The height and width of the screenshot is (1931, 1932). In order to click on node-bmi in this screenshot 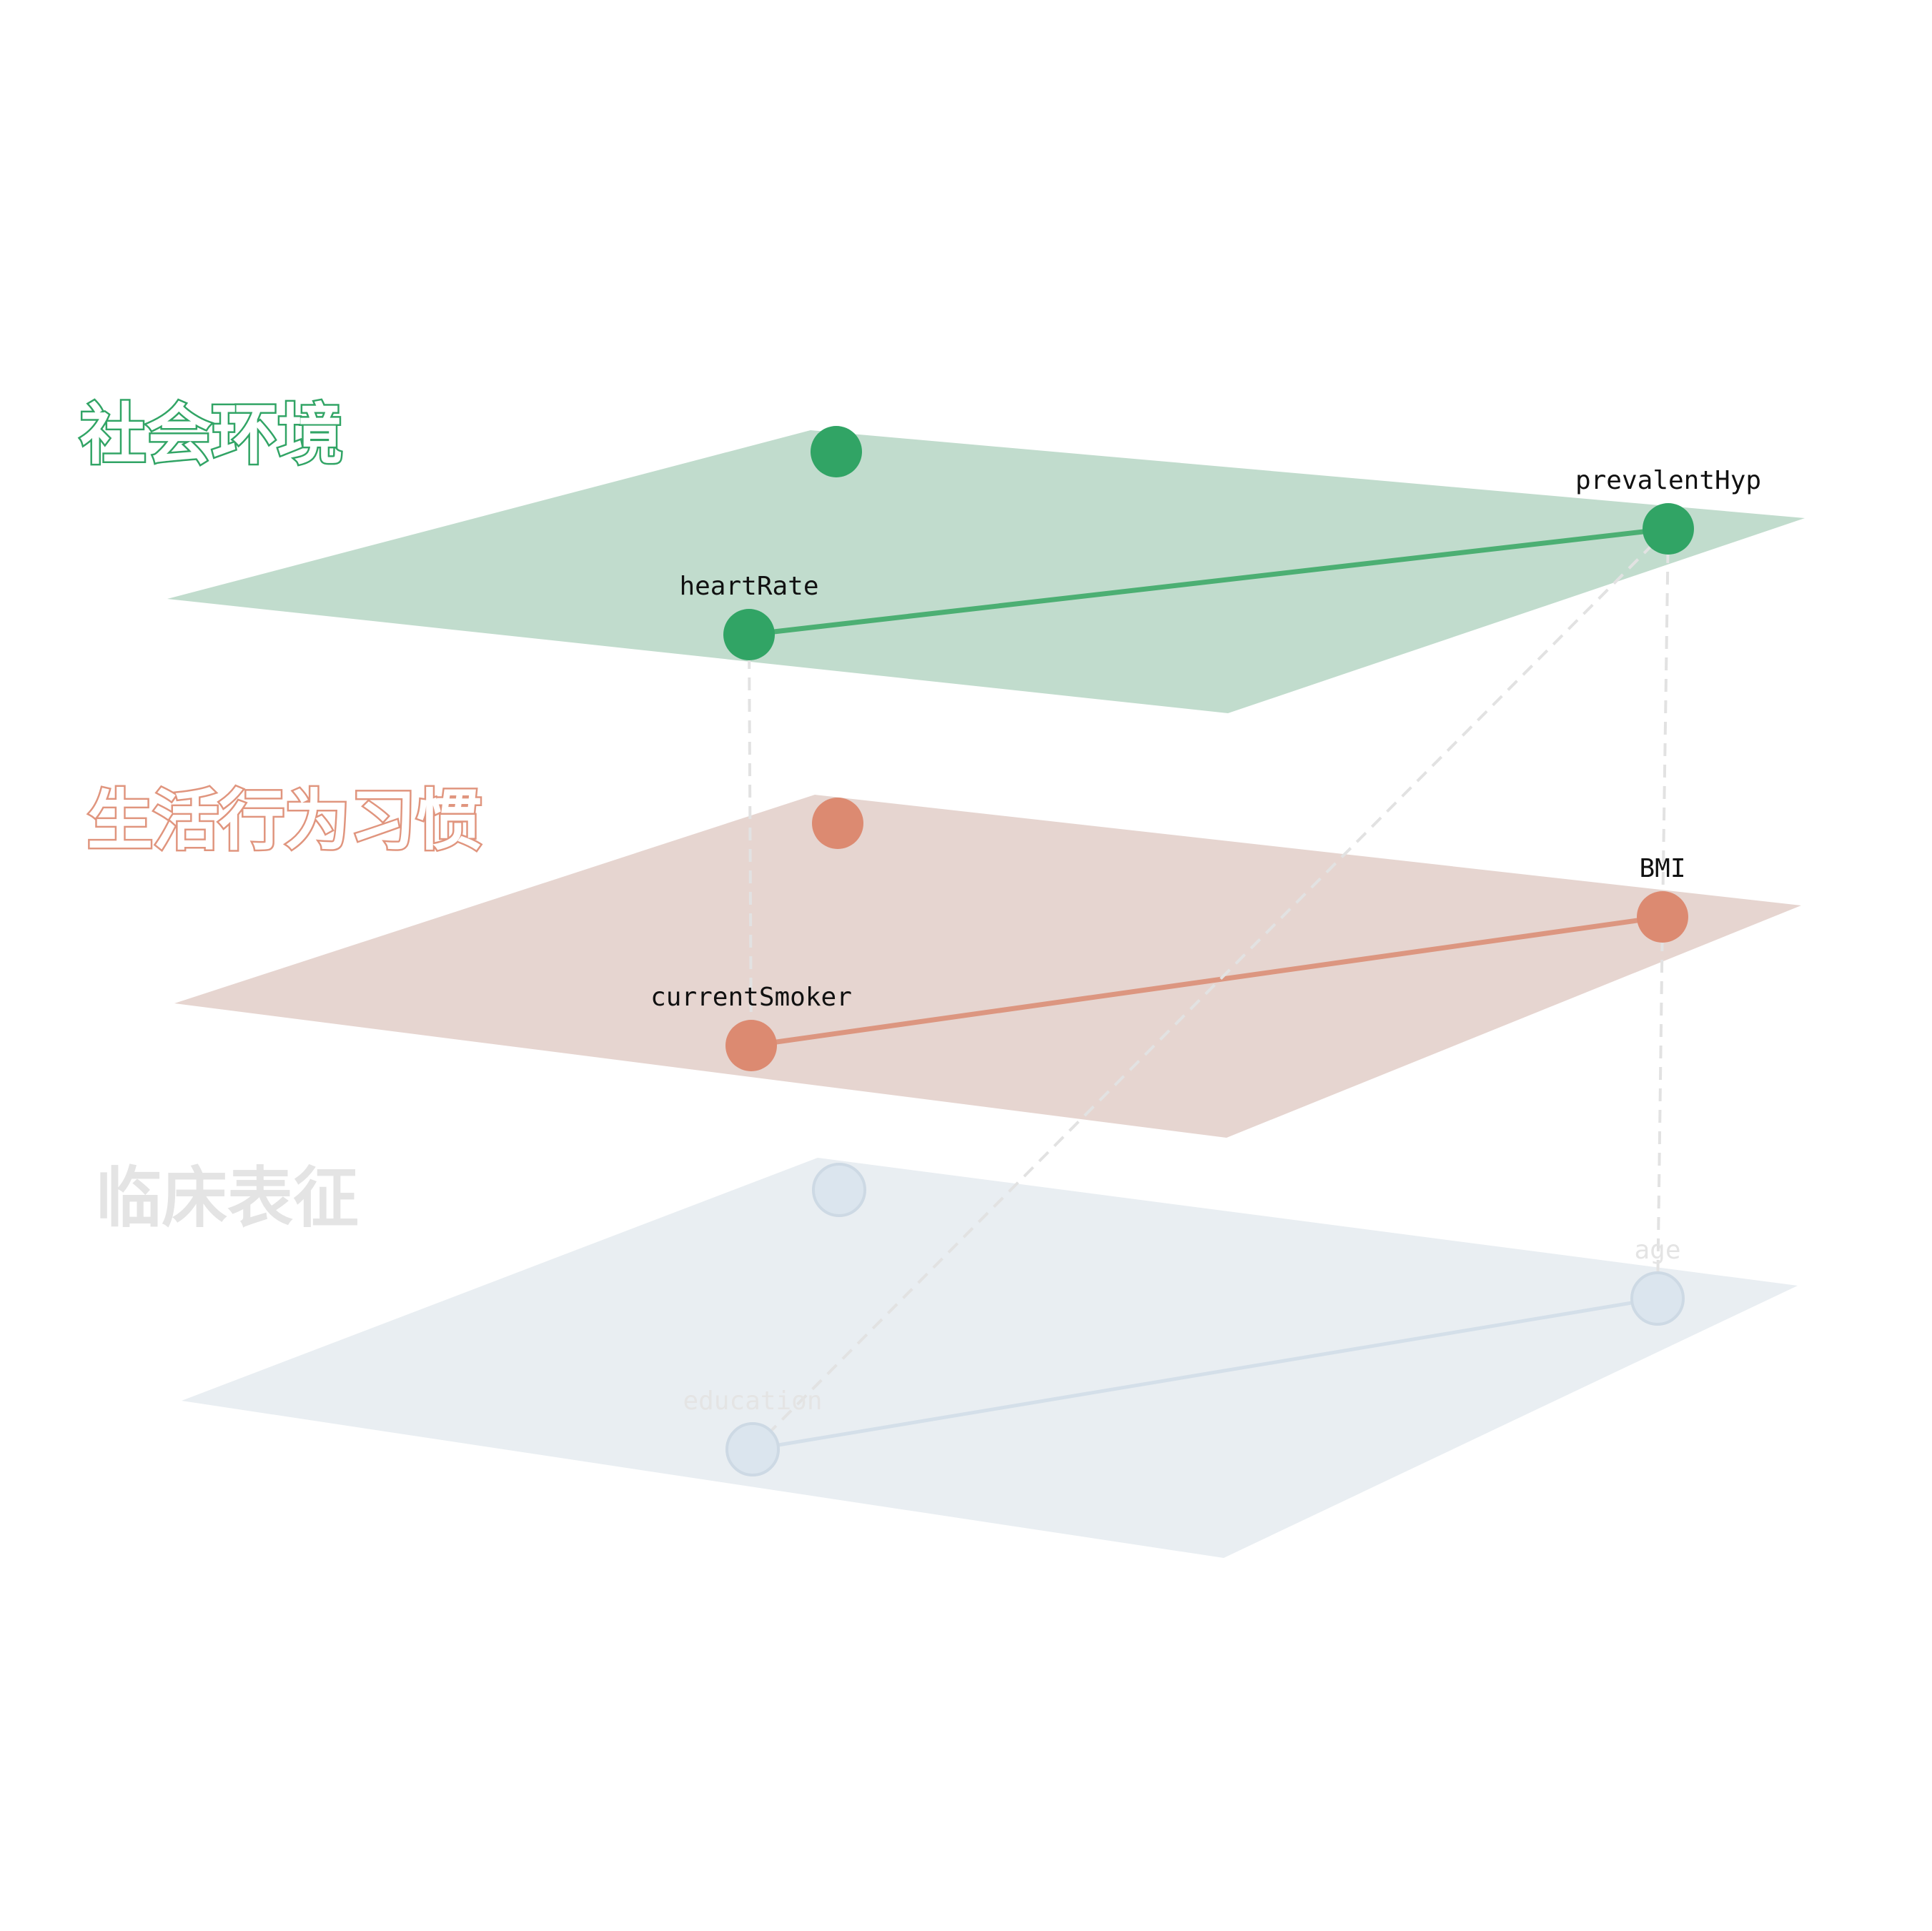, I will do `click(1663, 917)`.